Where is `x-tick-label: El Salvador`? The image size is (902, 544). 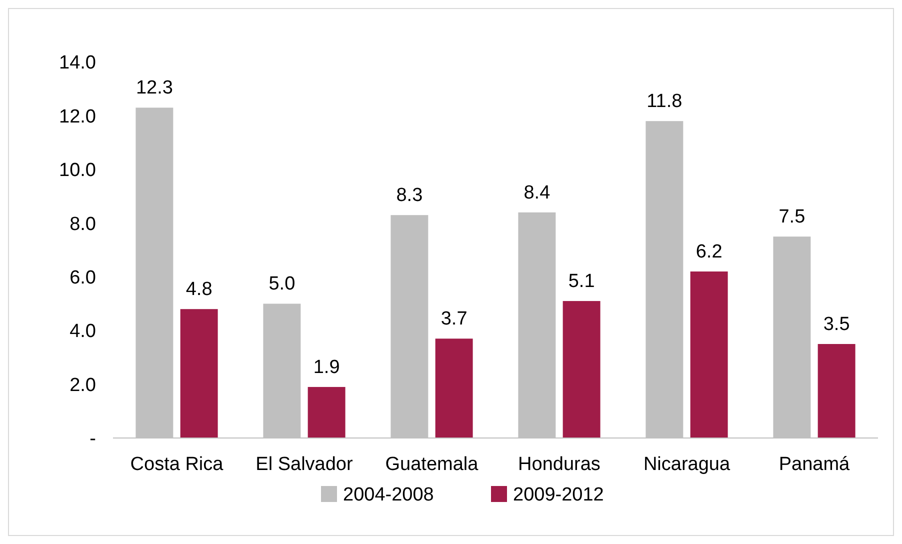
x-tick-label: El Salvador is located at coordinates (305, 464).